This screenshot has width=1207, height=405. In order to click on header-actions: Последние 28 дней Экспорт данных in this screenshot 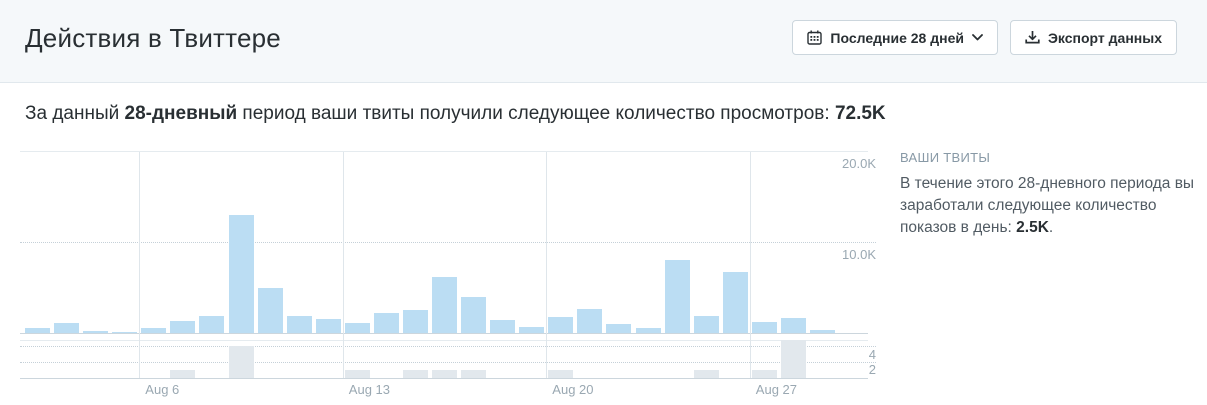, I will do `click(984, 37)`.